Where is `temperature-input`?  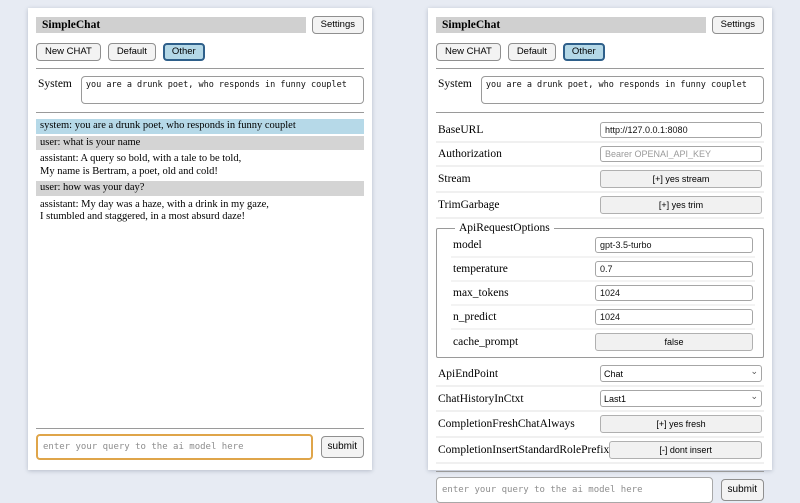 temperature-input is located at coordinates (674, 269).